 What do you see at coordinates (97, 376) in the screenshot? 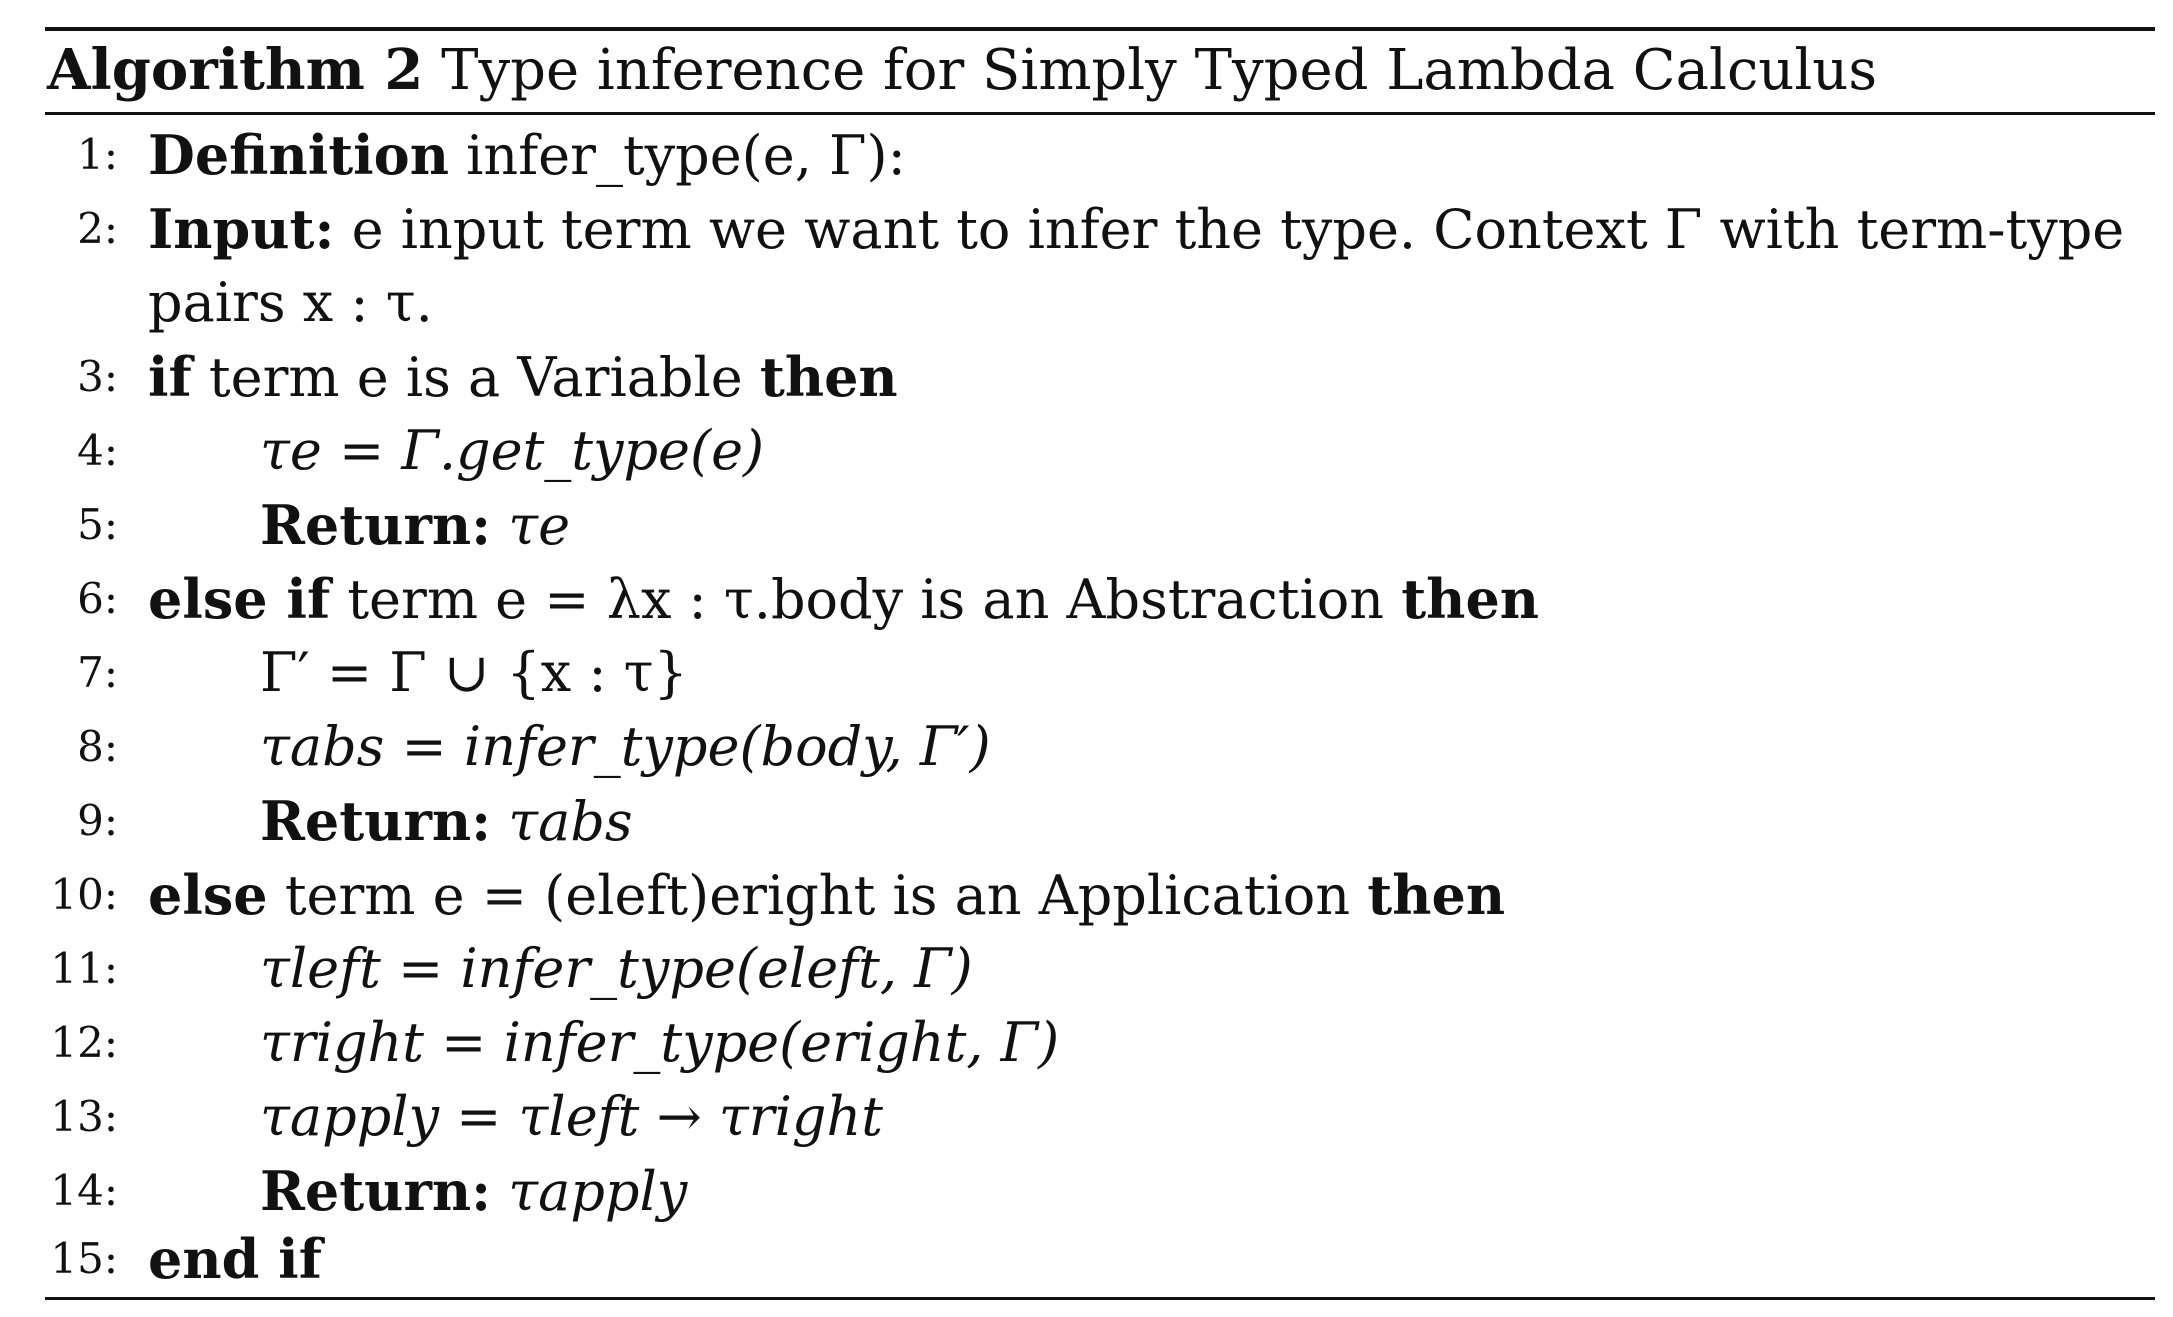
I see `line-number: 3:` at bounding box center [97, 376].